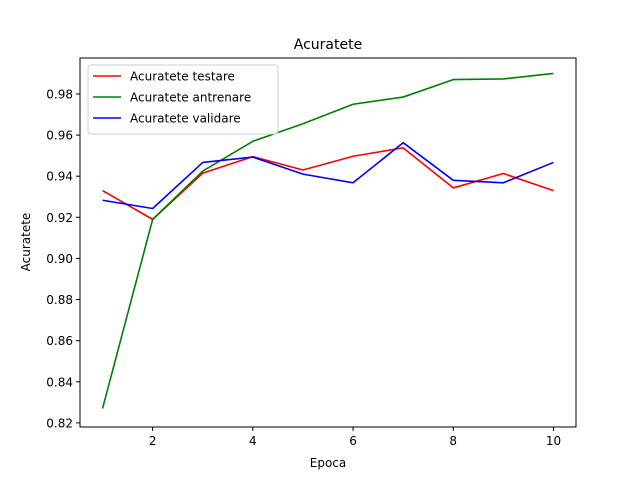  What do you see at coordinates (190, 98) in the screenshot?
I see `legend-label: Acuratete antrenare` at bounding box center [190, 98].